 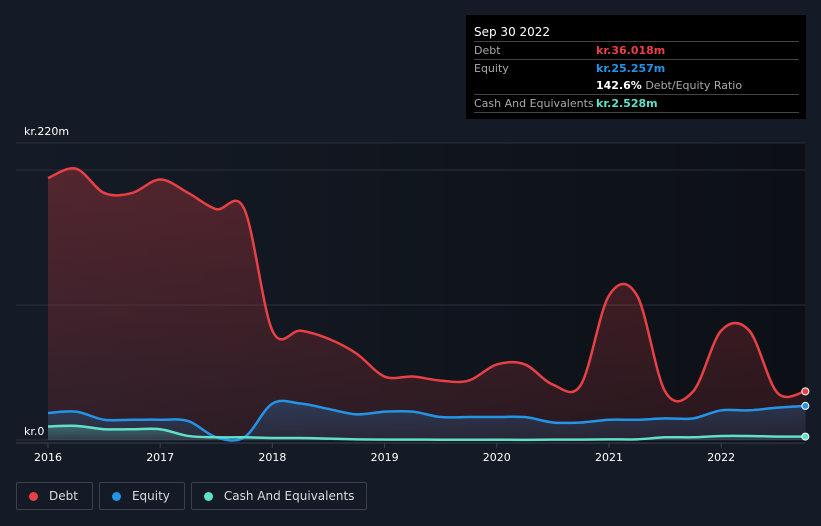 What do you see at coordinates (48, 457) in the screenshot?
I see `x-tick-label: 2016` at bounding box center [48, 457].